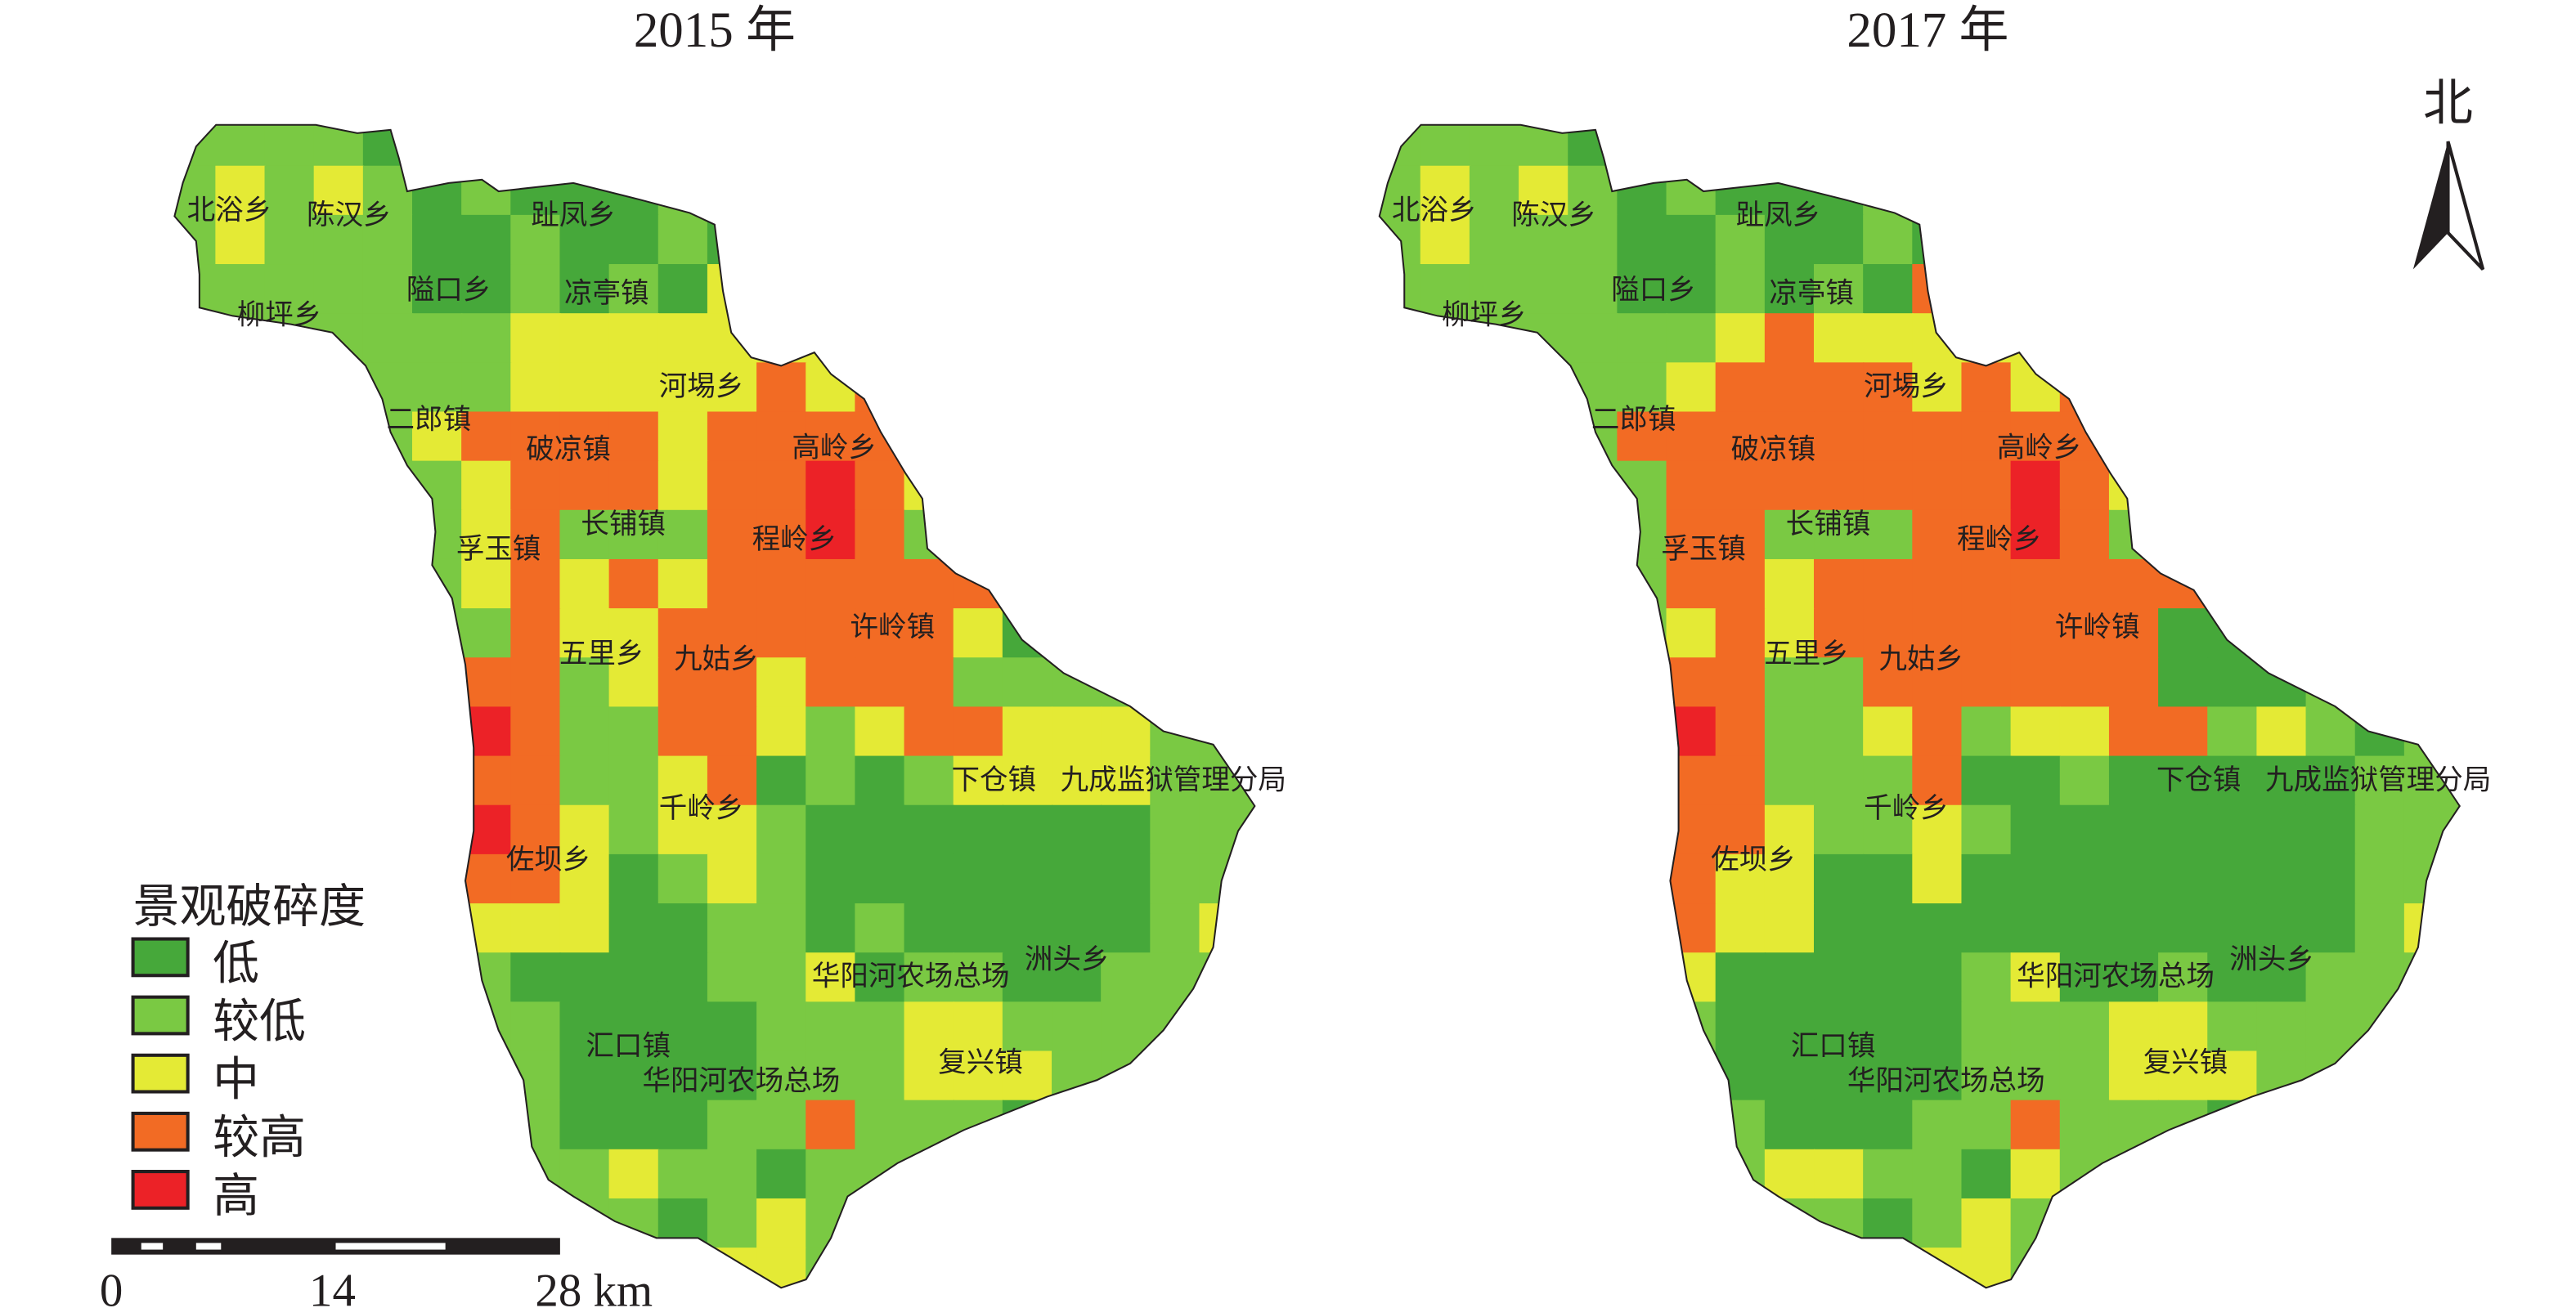 This screenshot has height=1308, width=2576. What do you see at coordinates (628, 1046) in the screenshot?
I see `place-label: 汇口镇` at bounding box center [628, 1046].